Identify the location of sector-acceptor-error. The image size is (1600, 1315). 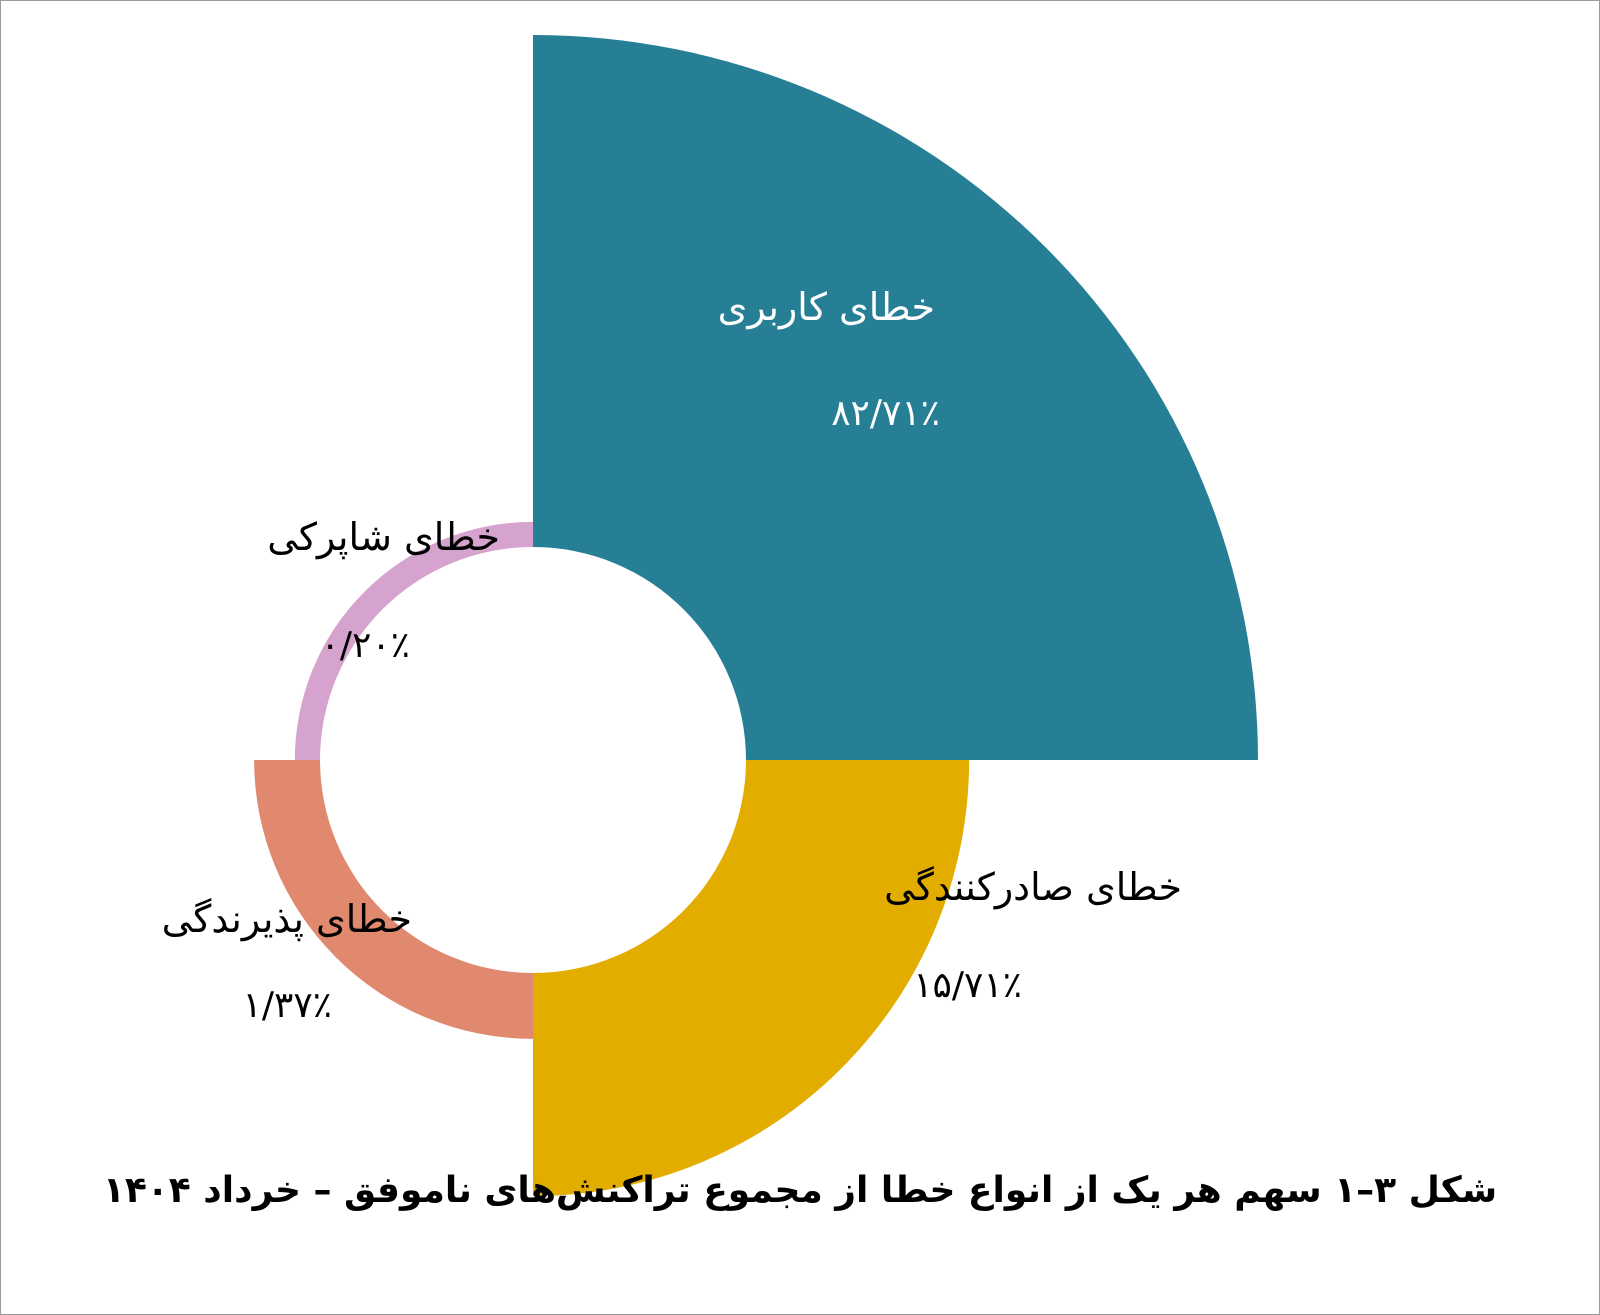
(394, 899).